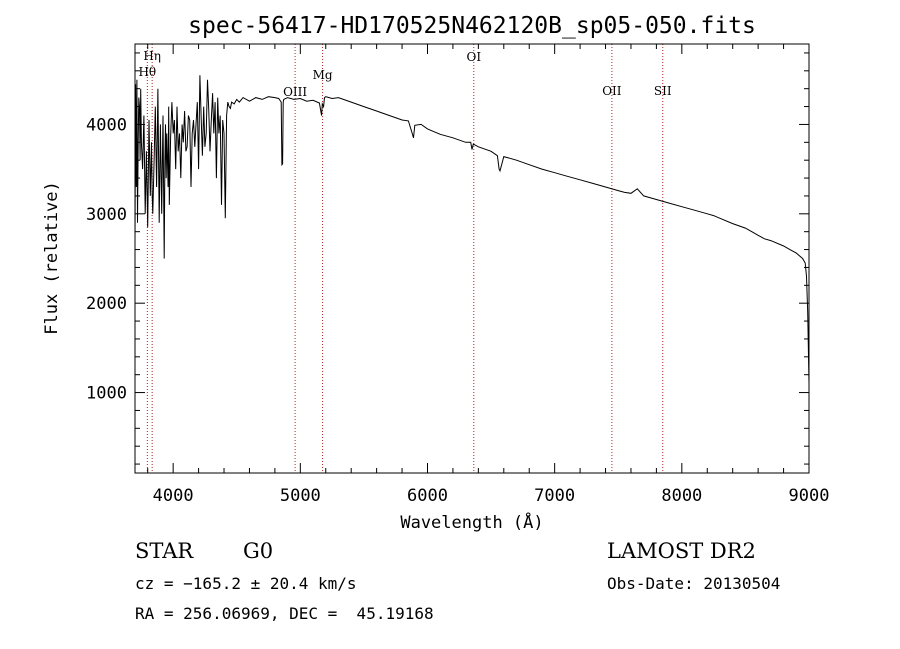 The height and width of the screenshot is (649, 900). I want to click on emission-line-labels: Hη Hθ OIII Mg OI OII SII, so click(404, 74).